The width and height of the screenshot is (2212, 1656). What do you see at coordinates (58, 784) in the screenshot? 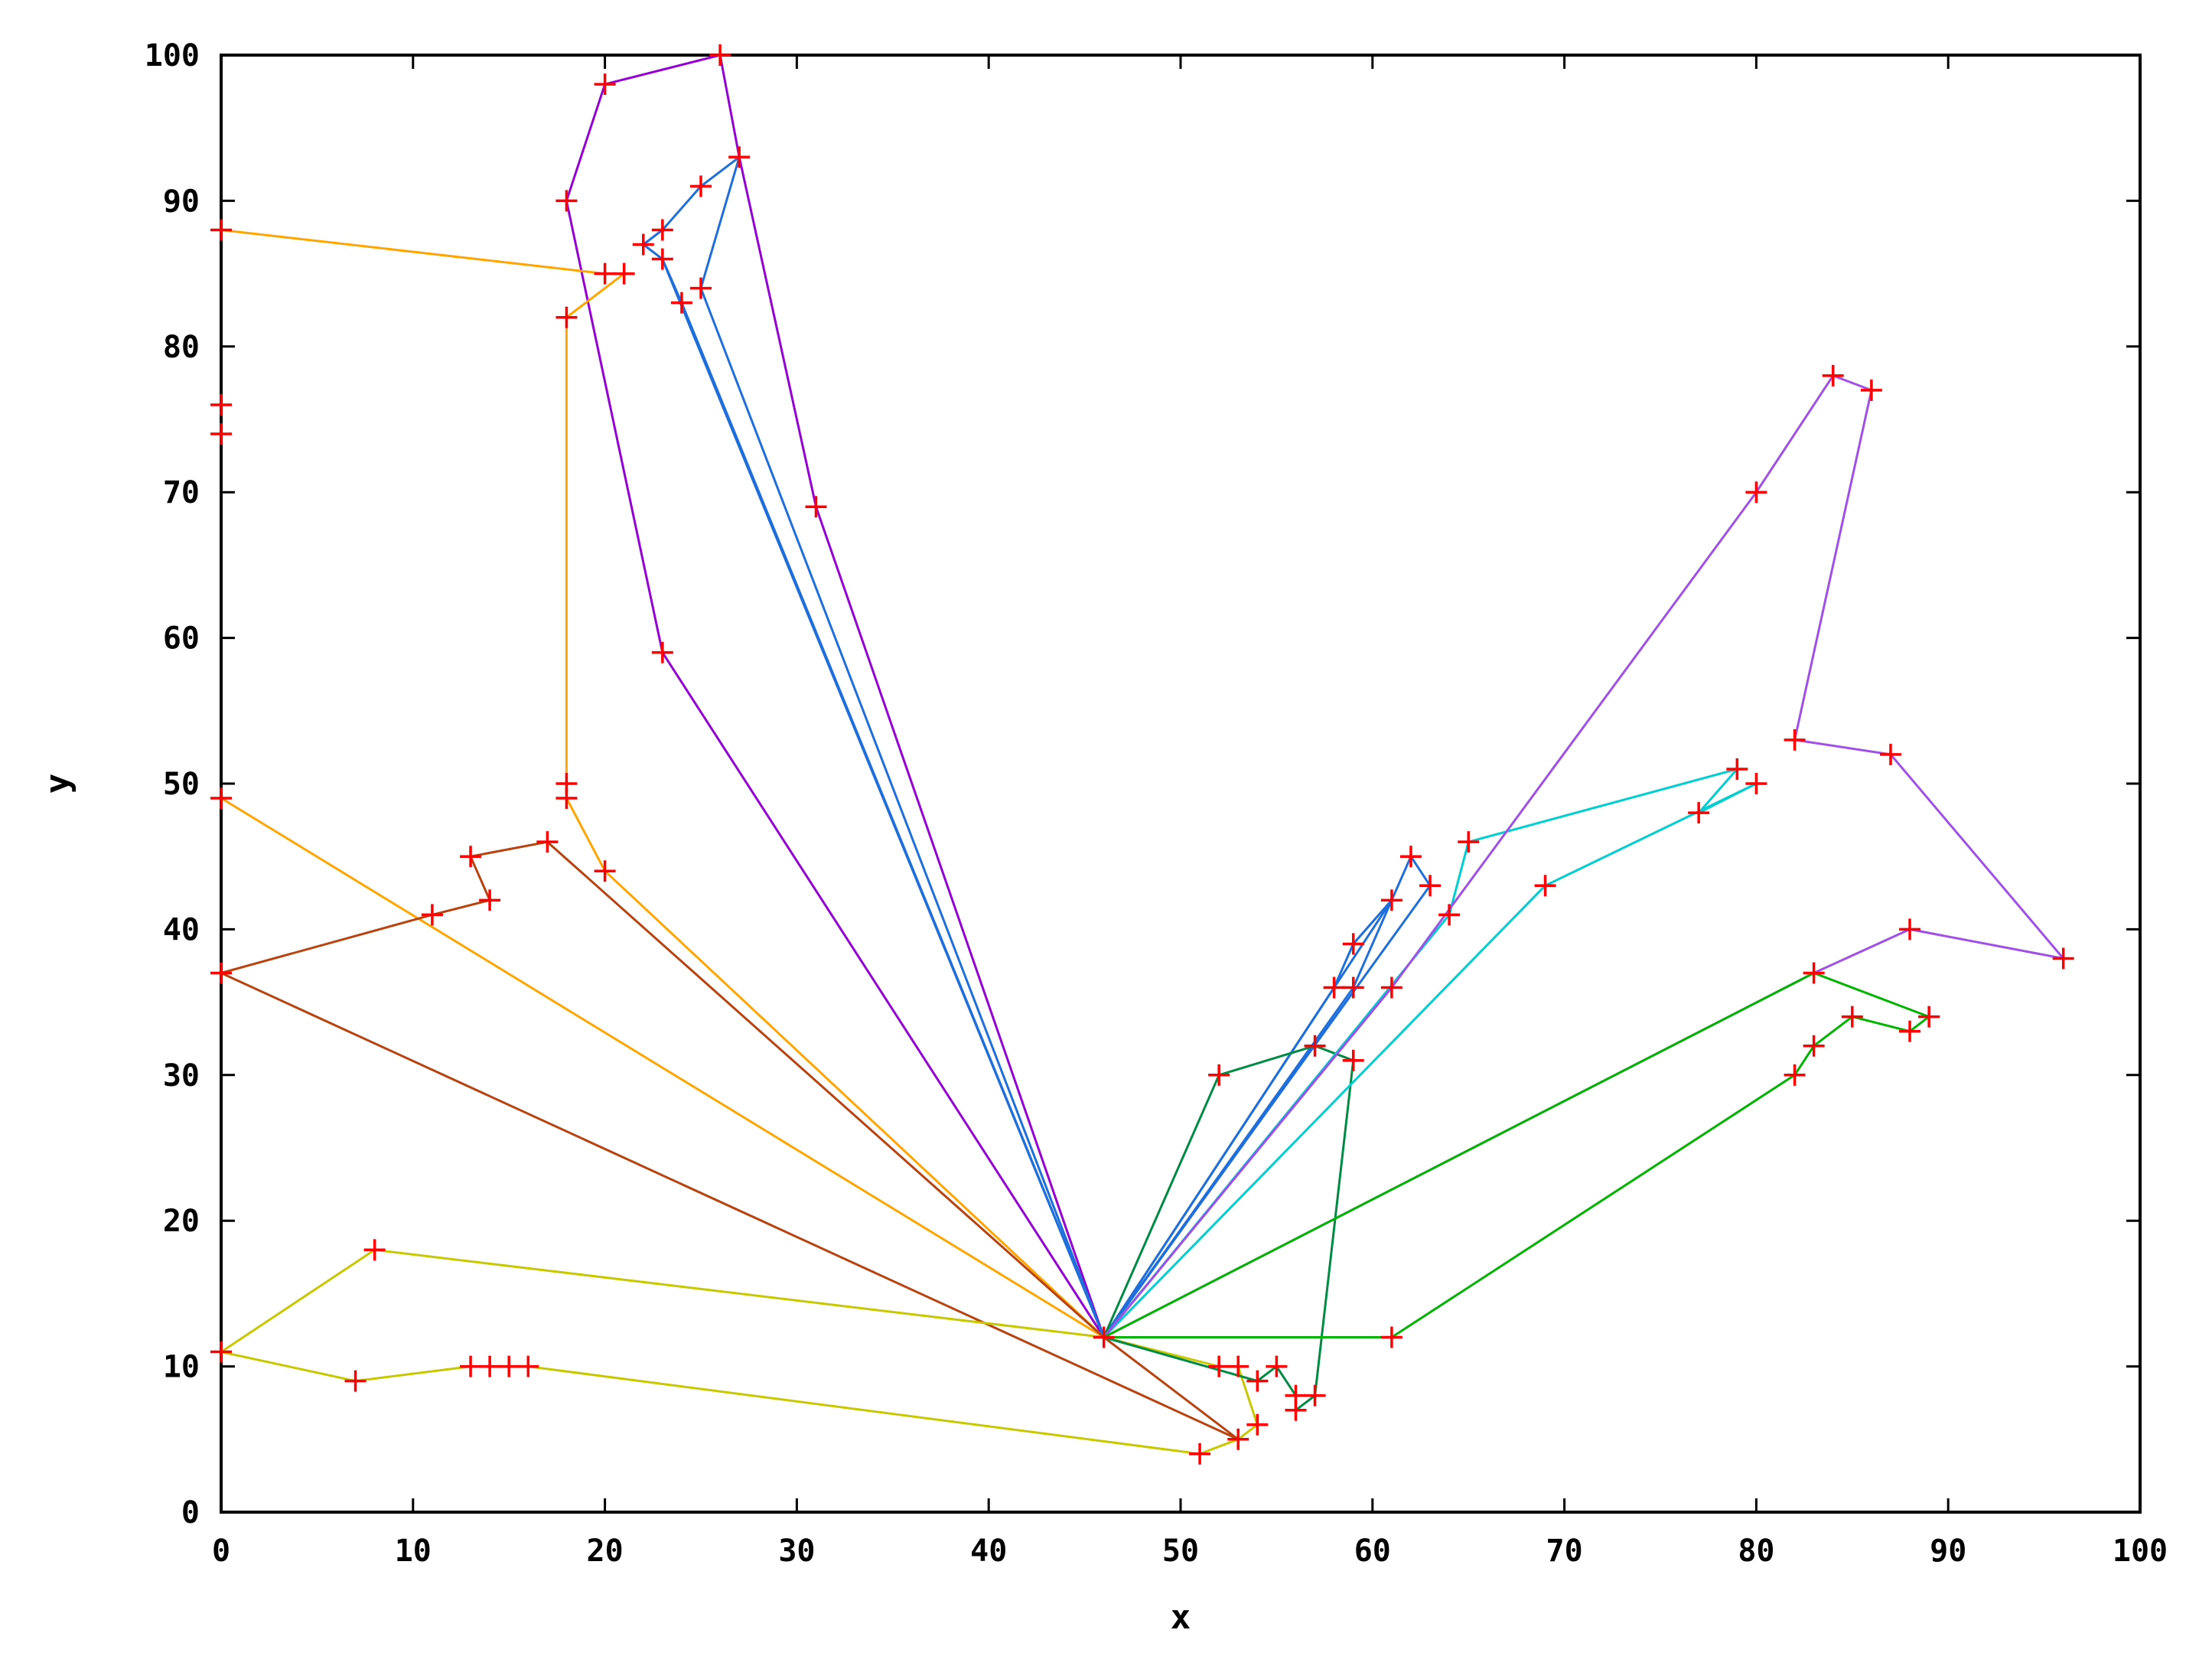
I see `y-axis-title: y` at bounding box center [58, 784].